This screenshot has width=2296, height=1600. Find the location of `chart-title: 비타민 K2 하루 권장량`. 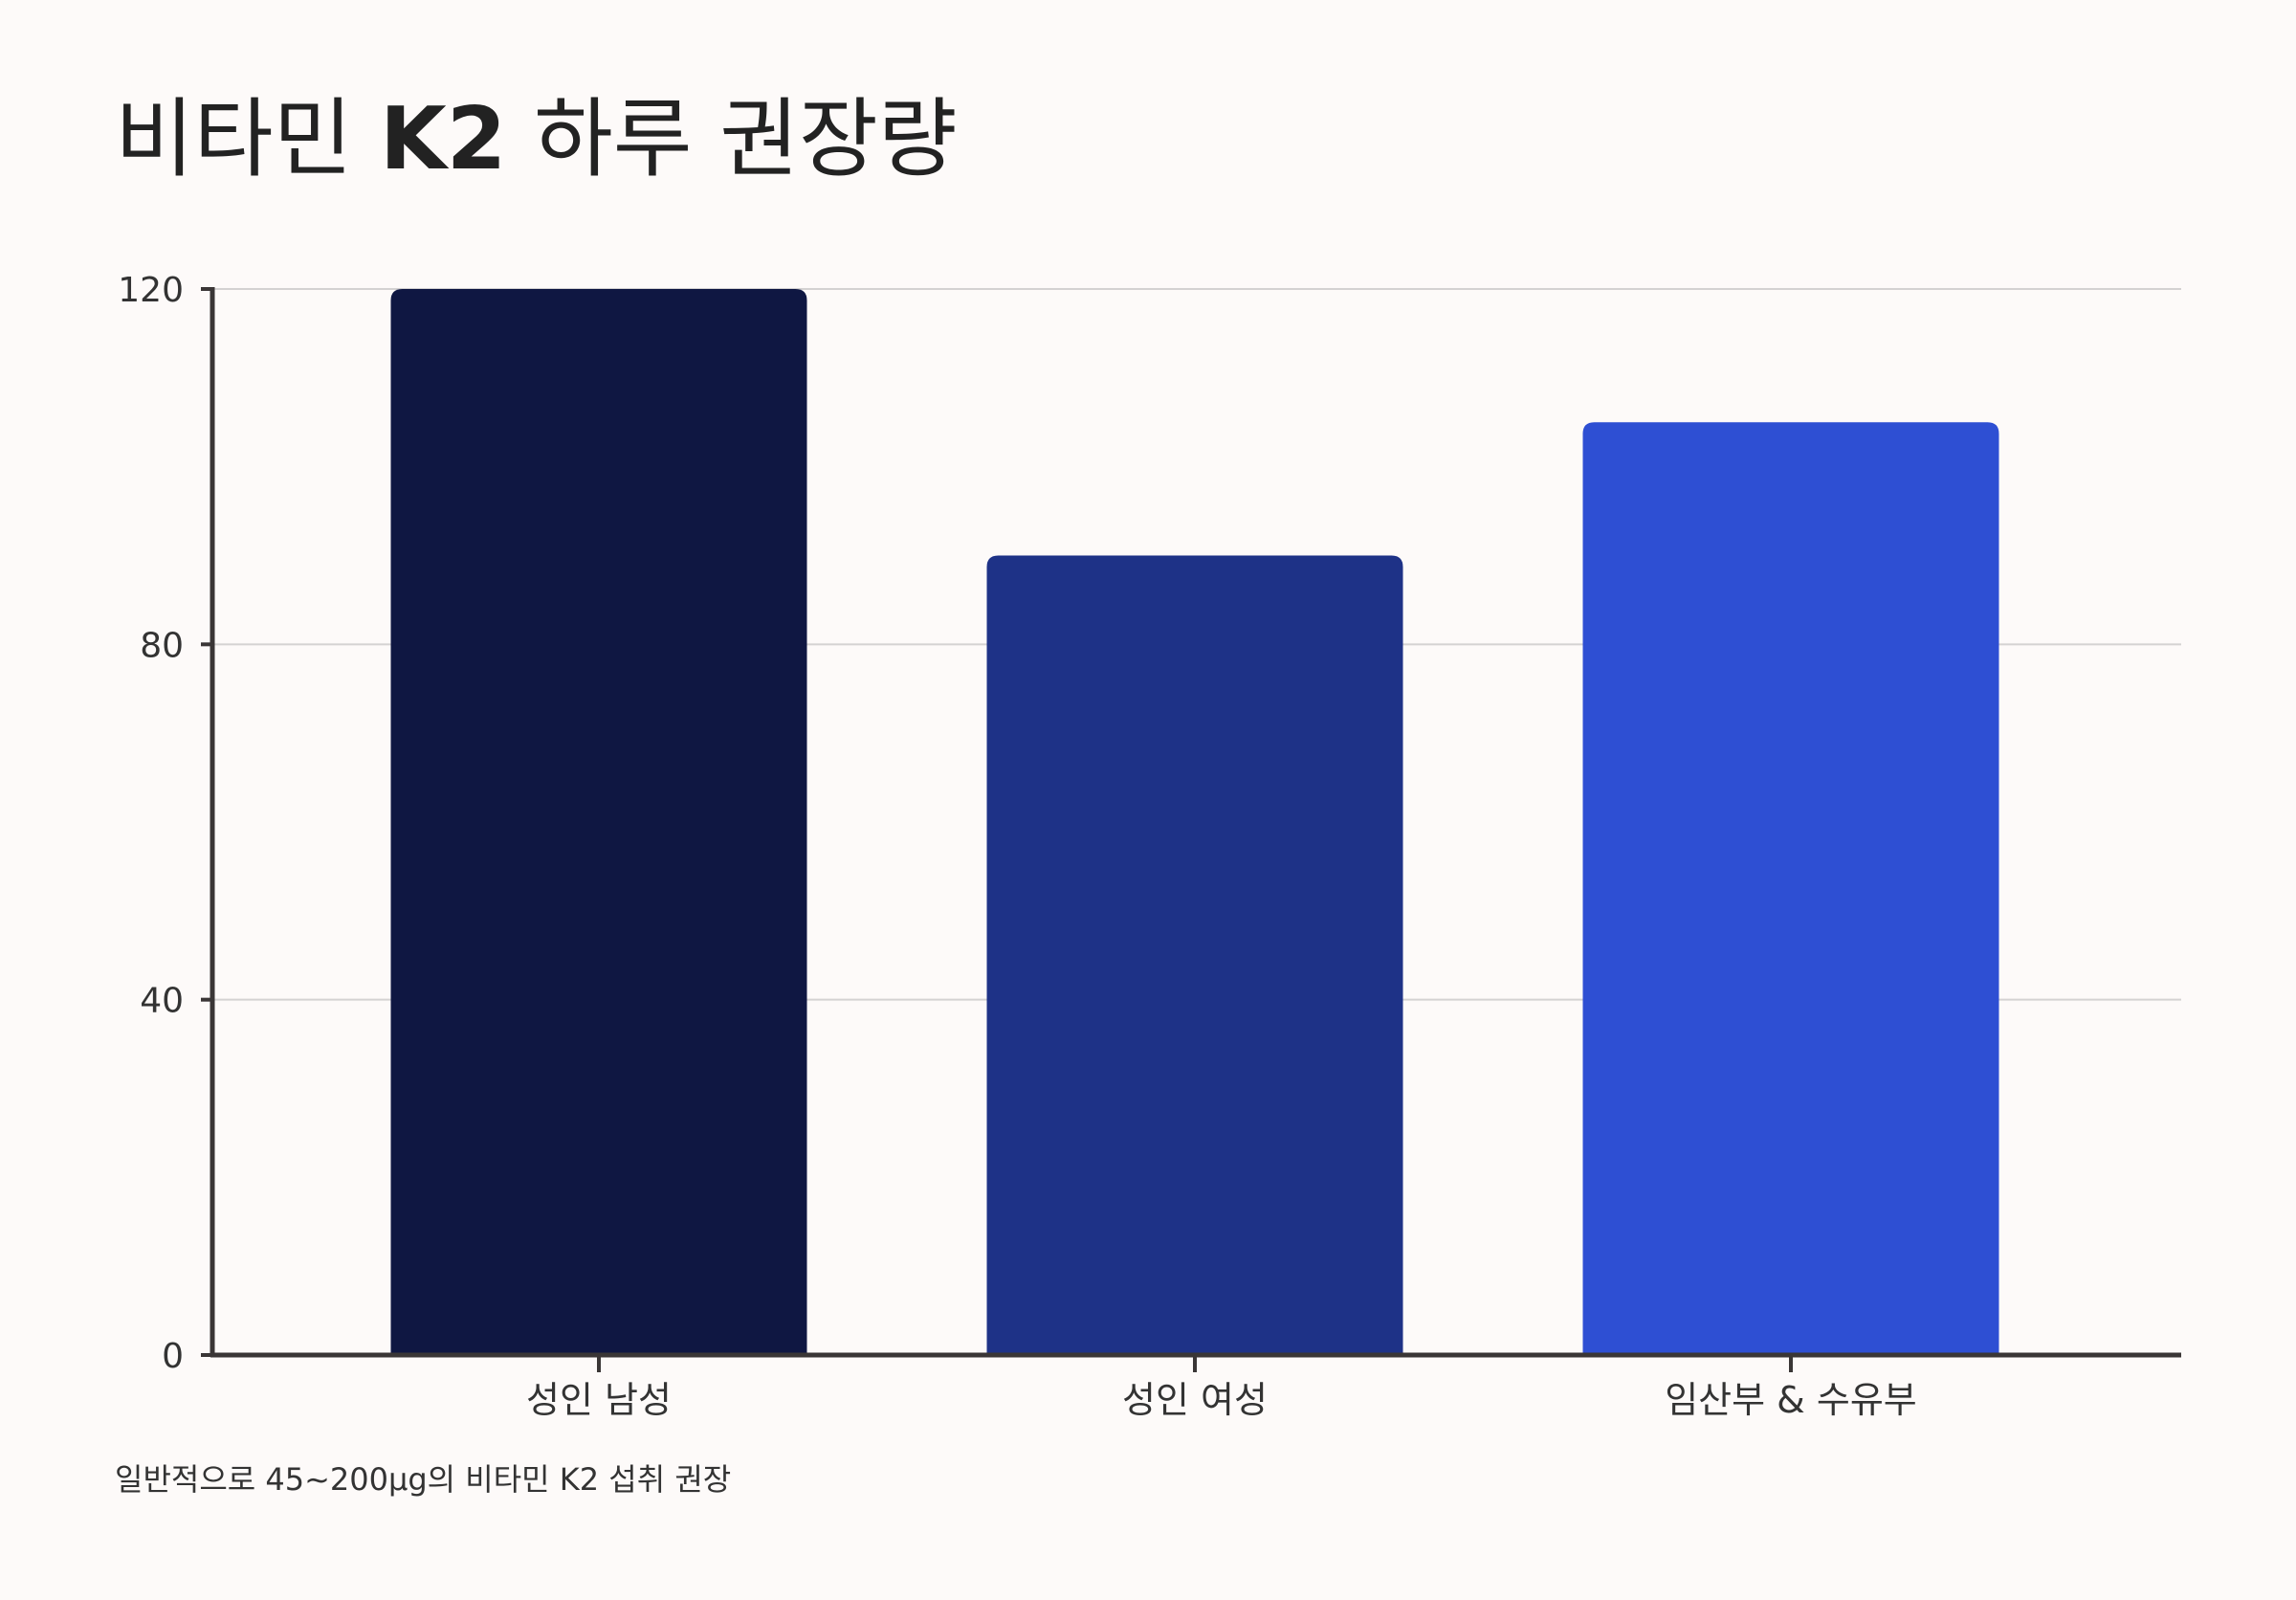

chart-title: 비타민 K2 하루 권장량 is located at coordinates (536, 139).